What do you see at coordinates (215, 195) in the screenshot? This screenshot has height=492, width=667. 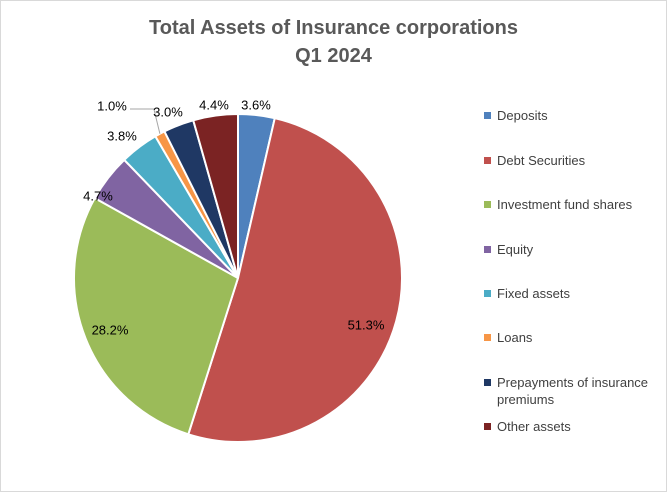 I see `pie-slice-other-assets` at bounding box center [215, 195].